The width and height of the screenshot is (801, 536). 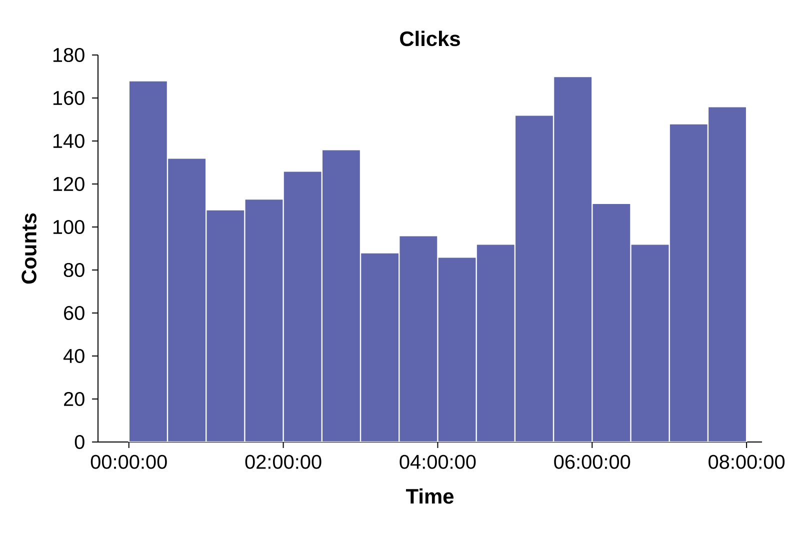 What do you see at coordinates (68, 227) in the screenshot?
I see `y-tick-label: 100` at bounding box center [68, 227].